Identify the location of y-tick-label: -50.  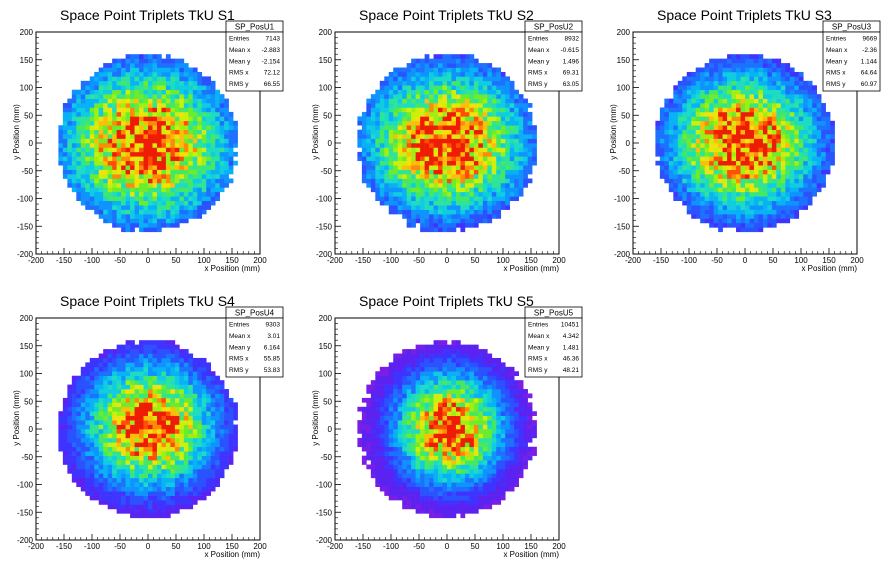
(326, 171).